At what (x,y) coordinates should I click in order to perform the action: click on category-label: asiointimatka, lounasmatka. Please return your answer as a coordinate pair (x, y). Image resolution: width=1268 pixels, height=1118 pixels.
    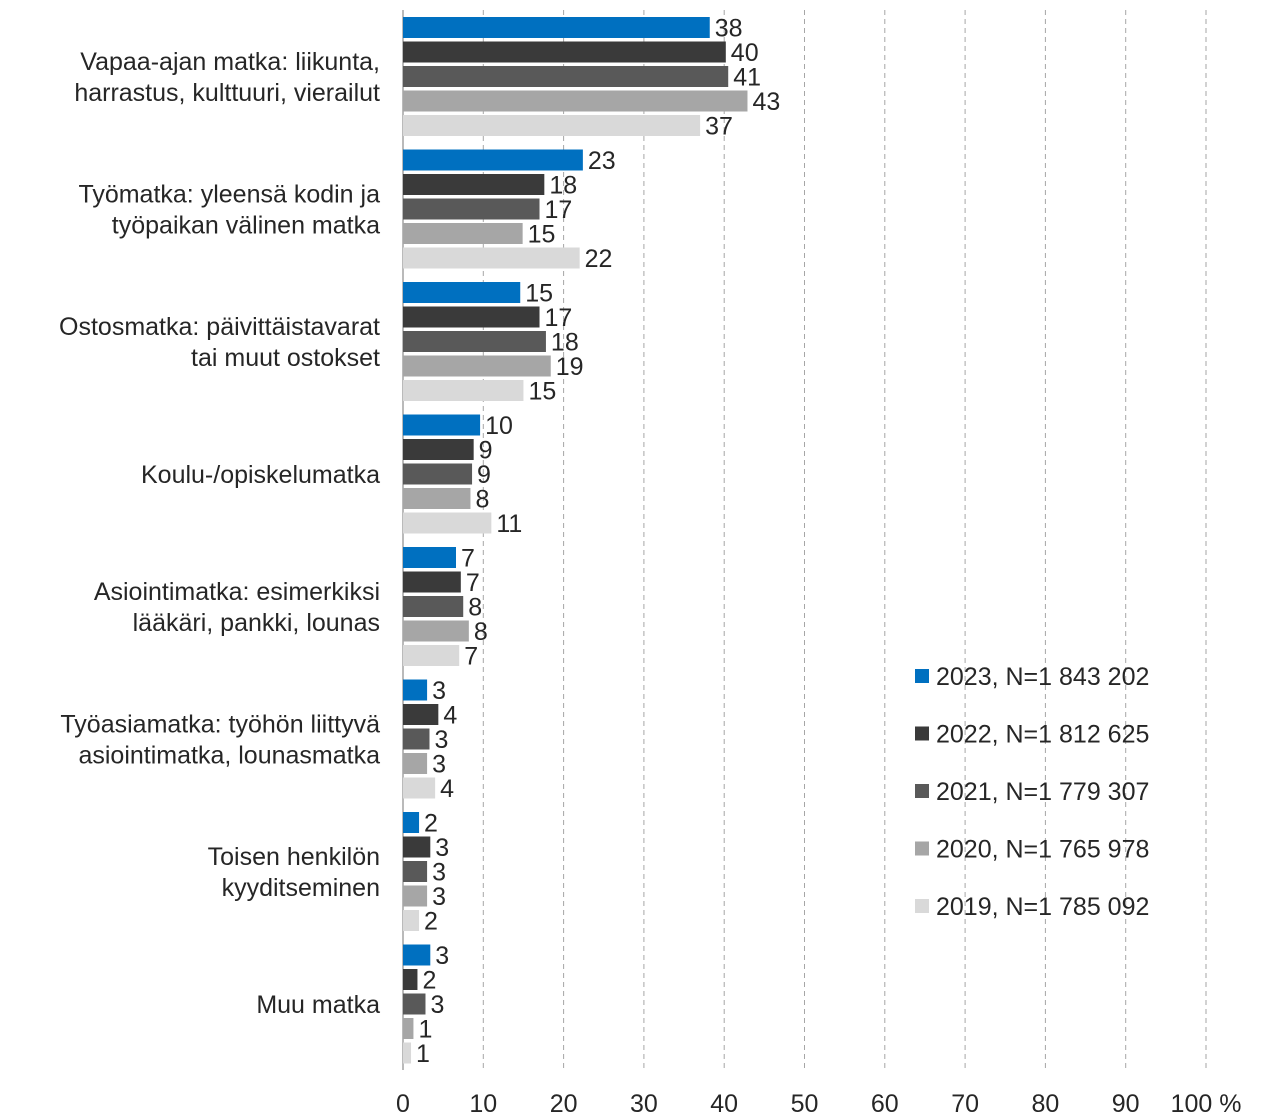
    Looking at the image, I should click on (229, 756).